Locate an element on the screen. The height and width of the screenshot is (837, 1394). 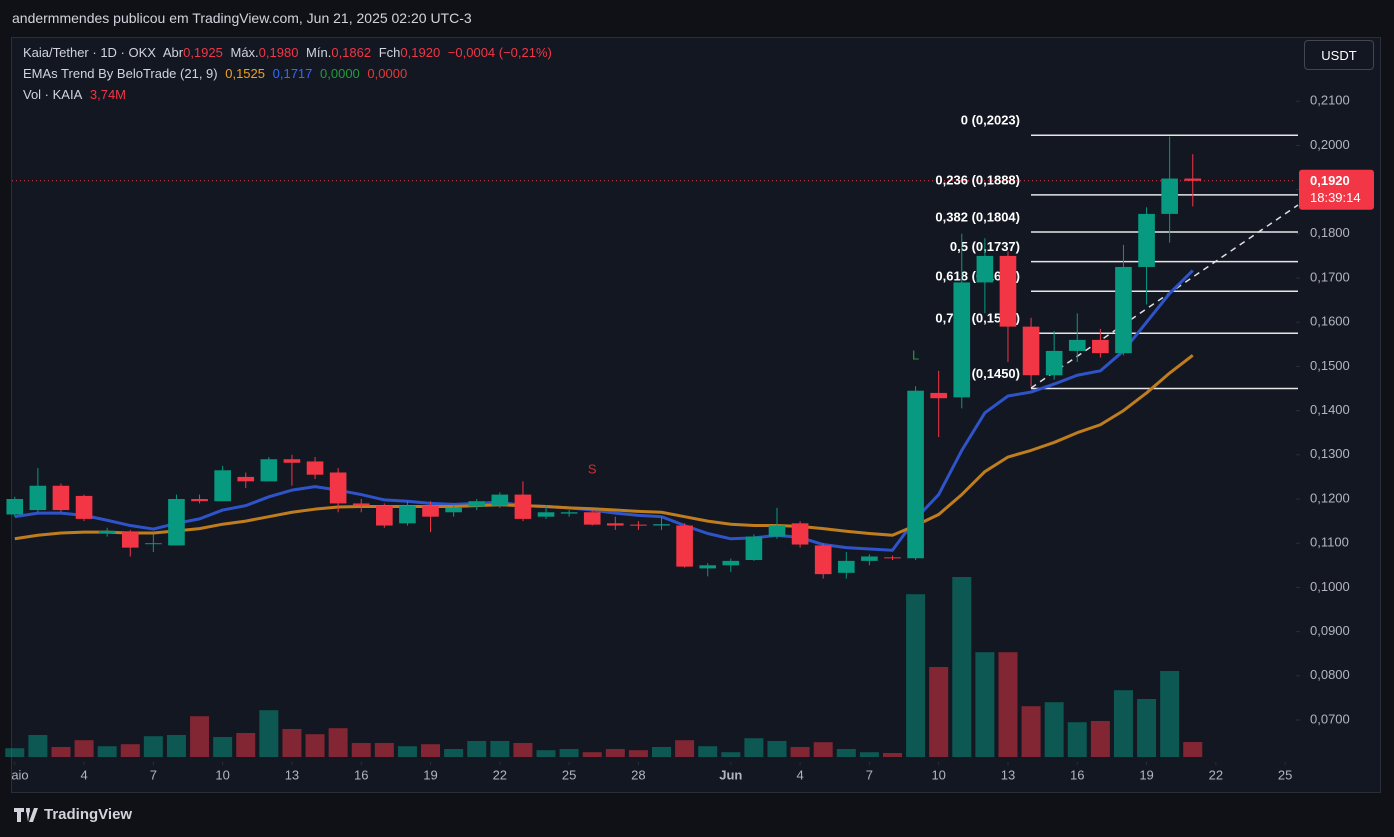
y-tick-label: 0,0900 is located at coordinates (1330, 630).